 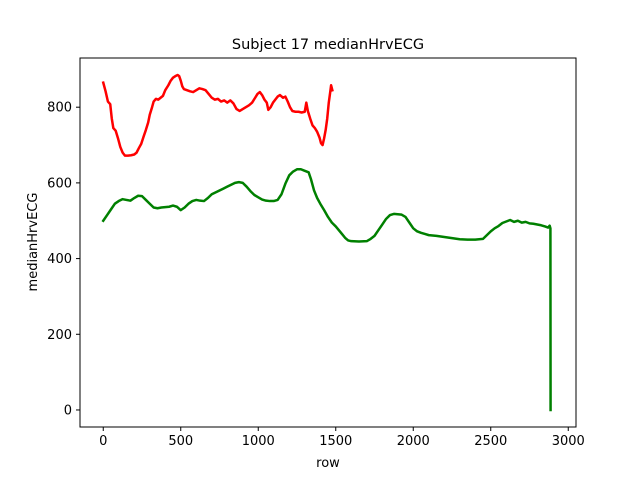 What do you see at coordinates (413, 441) in the screenshot?
I see `x-tick-label: 2000` at bounding box center [413, 441].